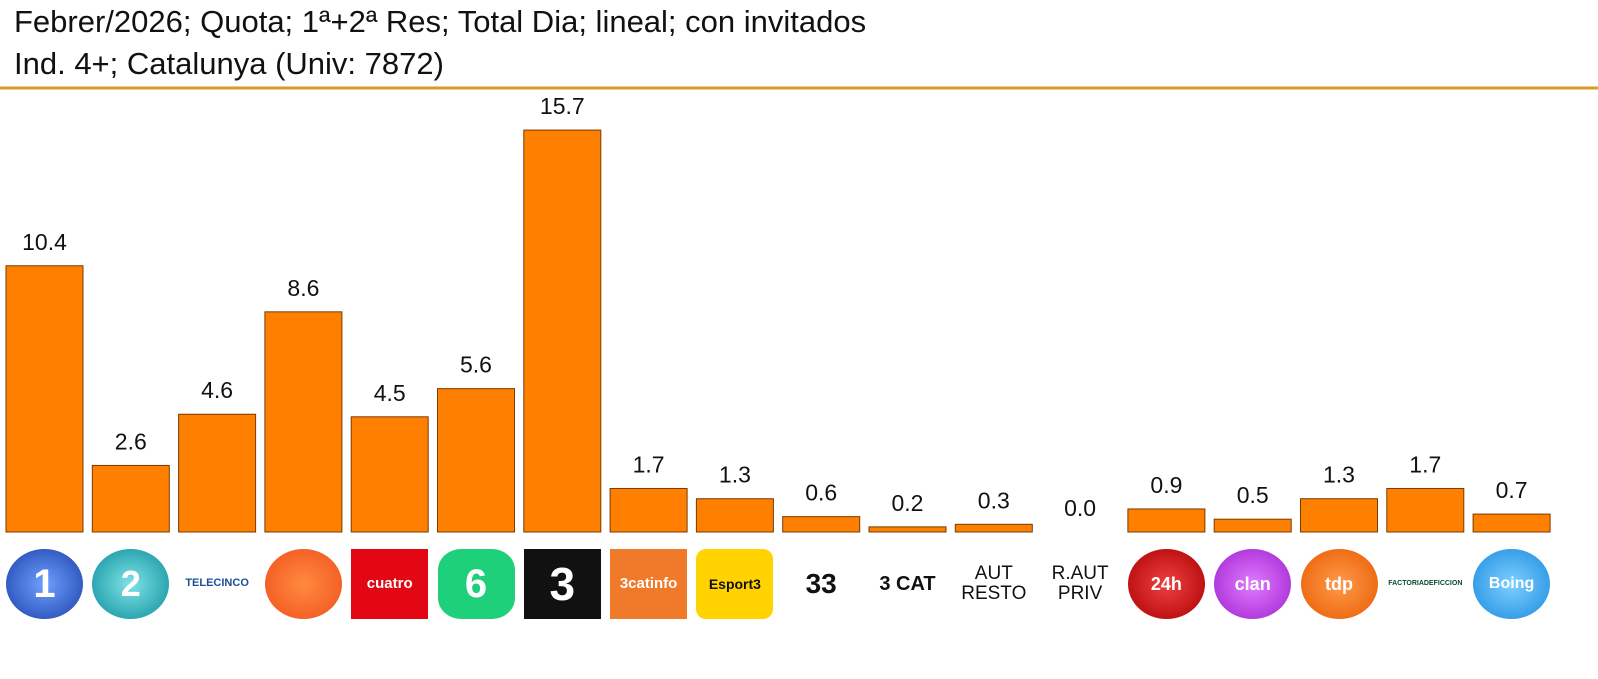  Describe the element at coordinates (821, 493) in the screenshot. I see `value-label: 0.6` at that location.